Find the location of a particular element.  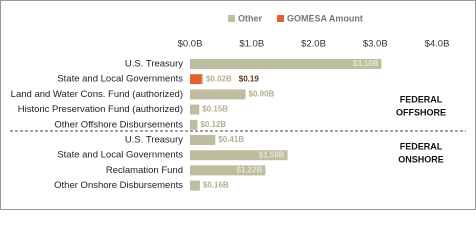

category-label: Historic Preservation Fund (authorized) is located at coordinates (100, 109).